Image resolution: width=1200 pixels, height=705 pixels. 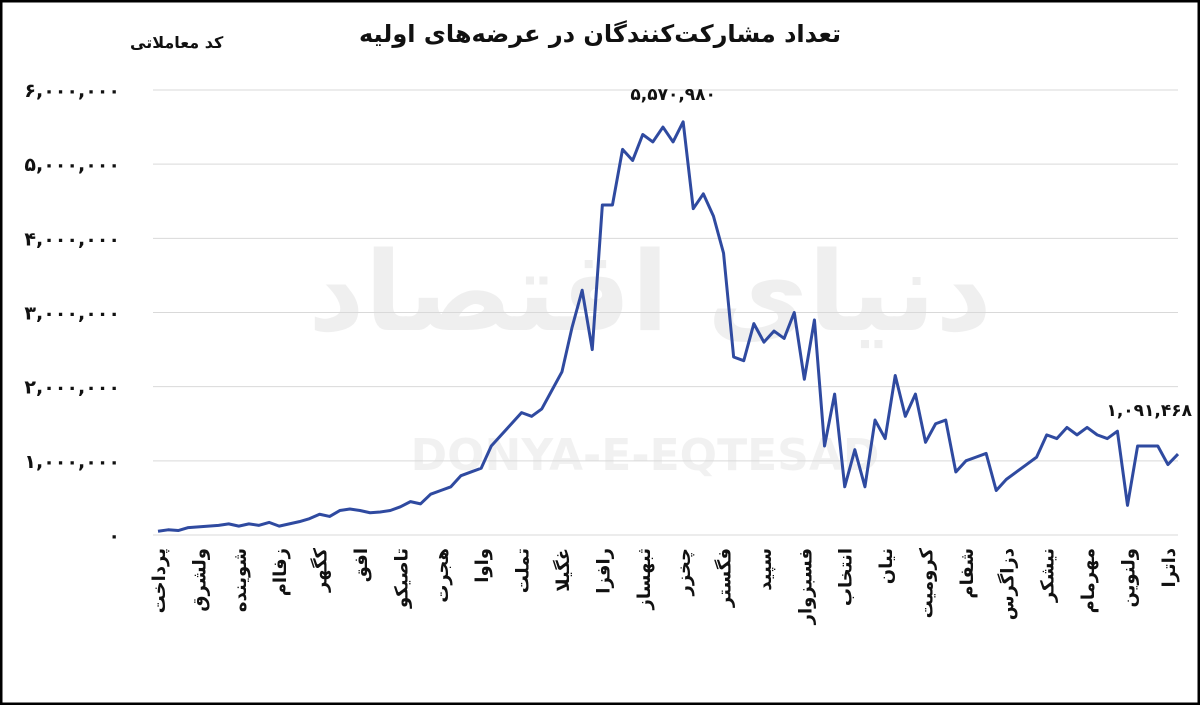 What do you see at coordinates (725, 578) in the screenshot?
I see `x-tick-label: فگستر` at bounding box center [725, 578].